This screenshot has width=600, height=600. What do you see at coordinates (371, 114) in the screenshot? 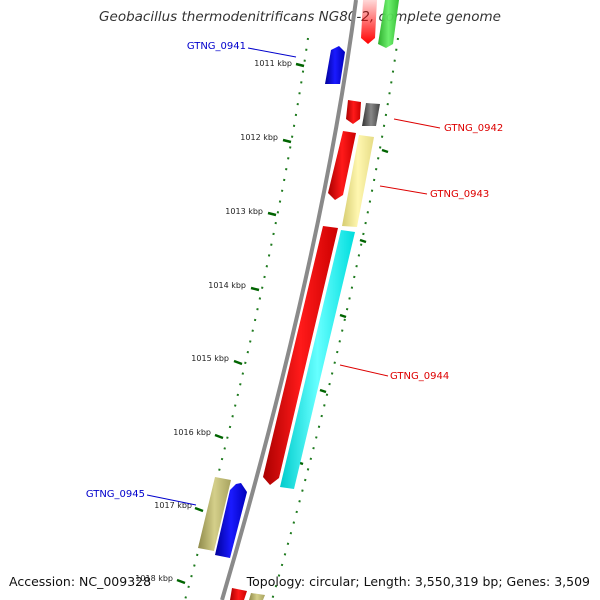
I see `gene-gtng-0942-gray` at bounding box center [371, 114].